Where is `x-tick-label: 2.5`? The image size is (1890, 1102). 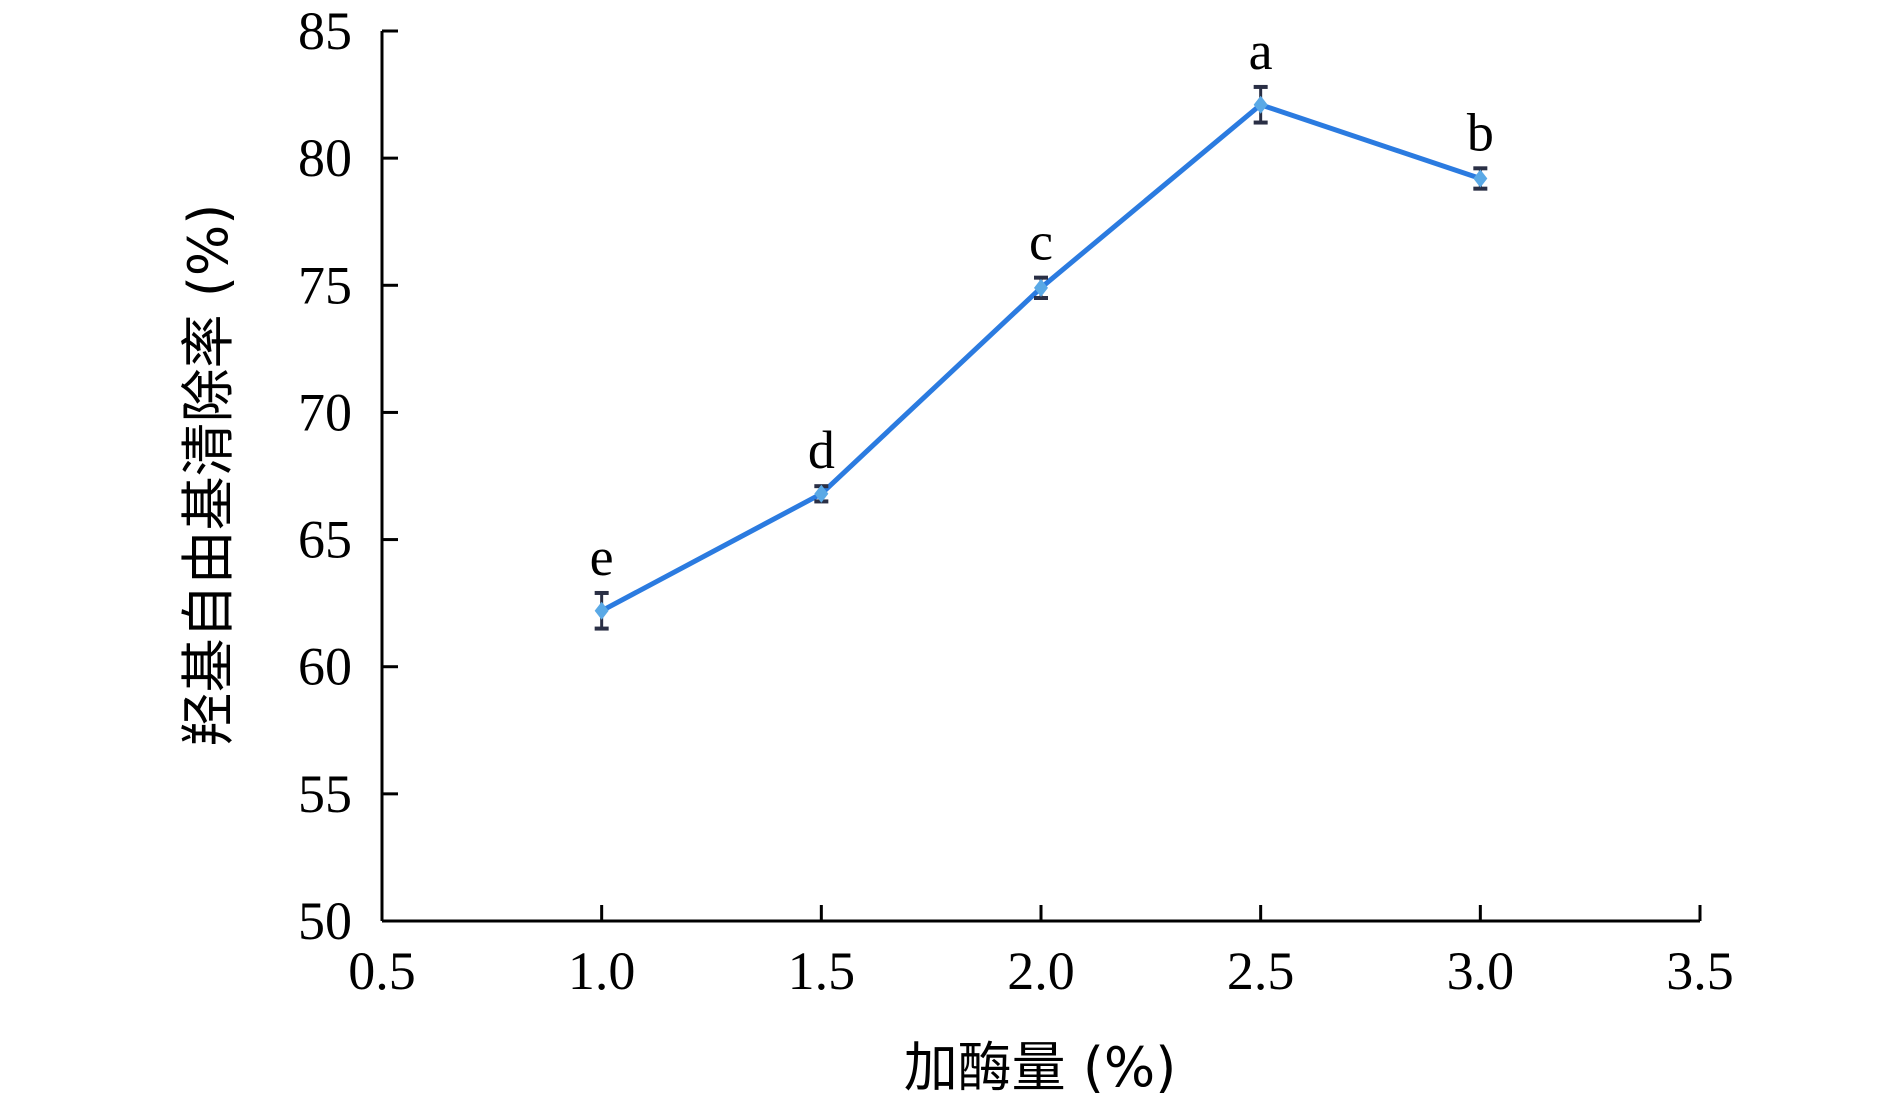
x-tick-label: 2.5 is located at coordinates (1261, 971).